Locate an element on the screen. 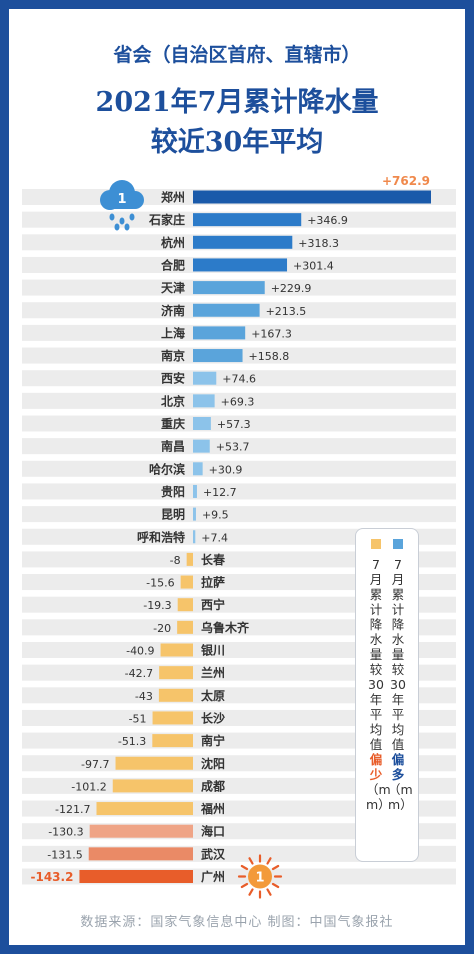 This screenshot has width=474, height=954. category-label: 贵阳 is located at coordinates (173, 491).